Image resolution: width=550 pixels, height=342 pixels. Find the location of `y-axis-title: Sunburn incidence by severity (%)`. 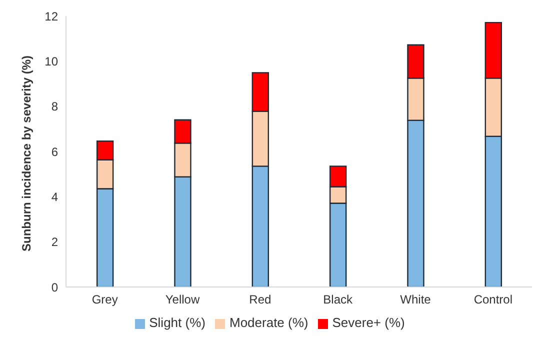

y-axis-title: Sunburn incidence by severity (%) is located at coordinates (26, 153).